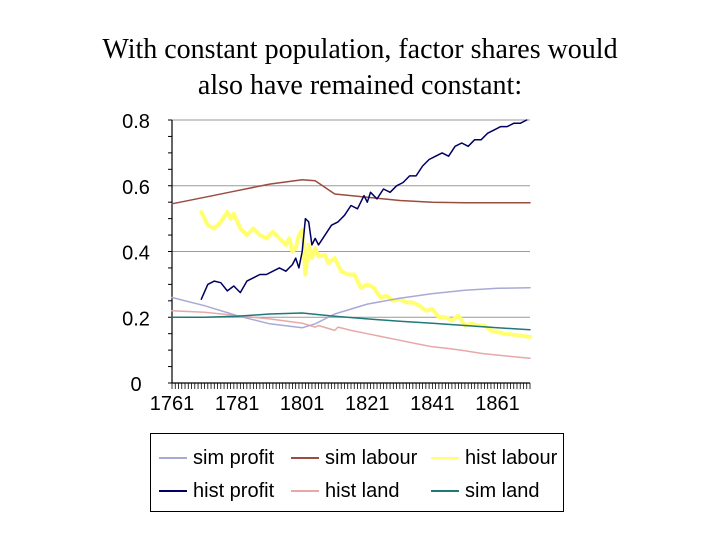  What do you see at coordinates (360, 85) in the screenshot?
I see `slide-title-line-2: also have remained constant:` at bounding box center [360, 85].